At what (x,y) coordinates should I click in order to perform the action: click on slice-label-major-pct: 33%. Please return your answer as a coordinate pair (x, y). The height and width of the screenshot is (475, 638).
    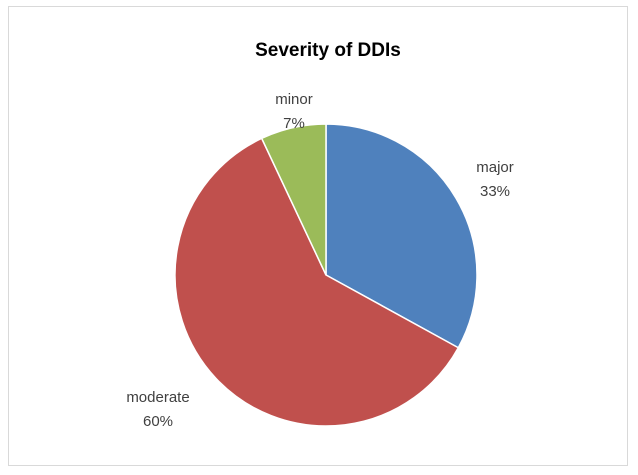
    Looking at the image, I should click on (495, 191).